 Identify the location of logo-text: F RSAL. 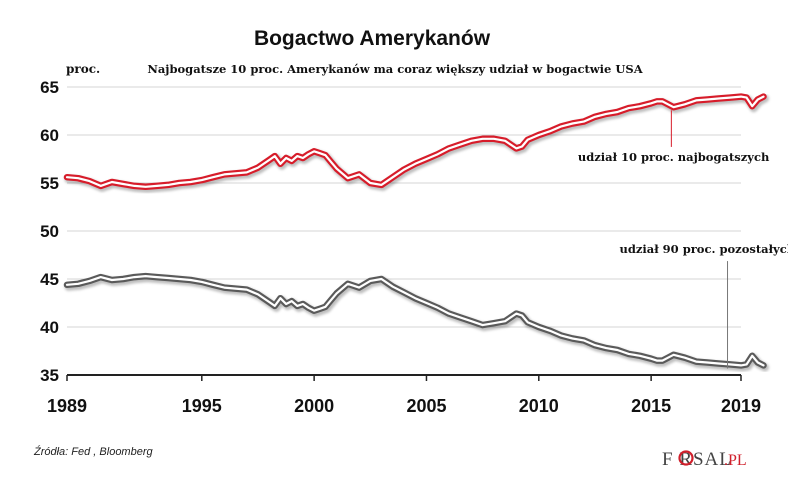
(697, 459).